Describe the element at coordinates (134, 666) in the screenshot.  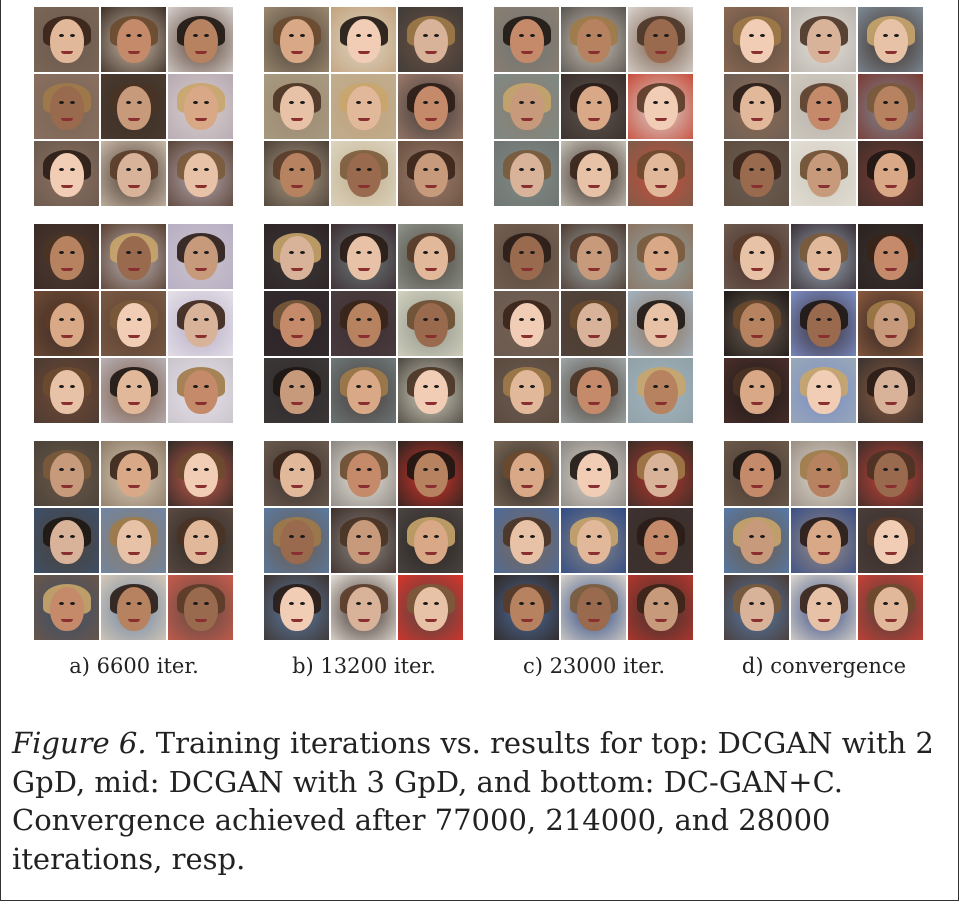
I see `panel-label-a: a) 6600 iter.` at that location.